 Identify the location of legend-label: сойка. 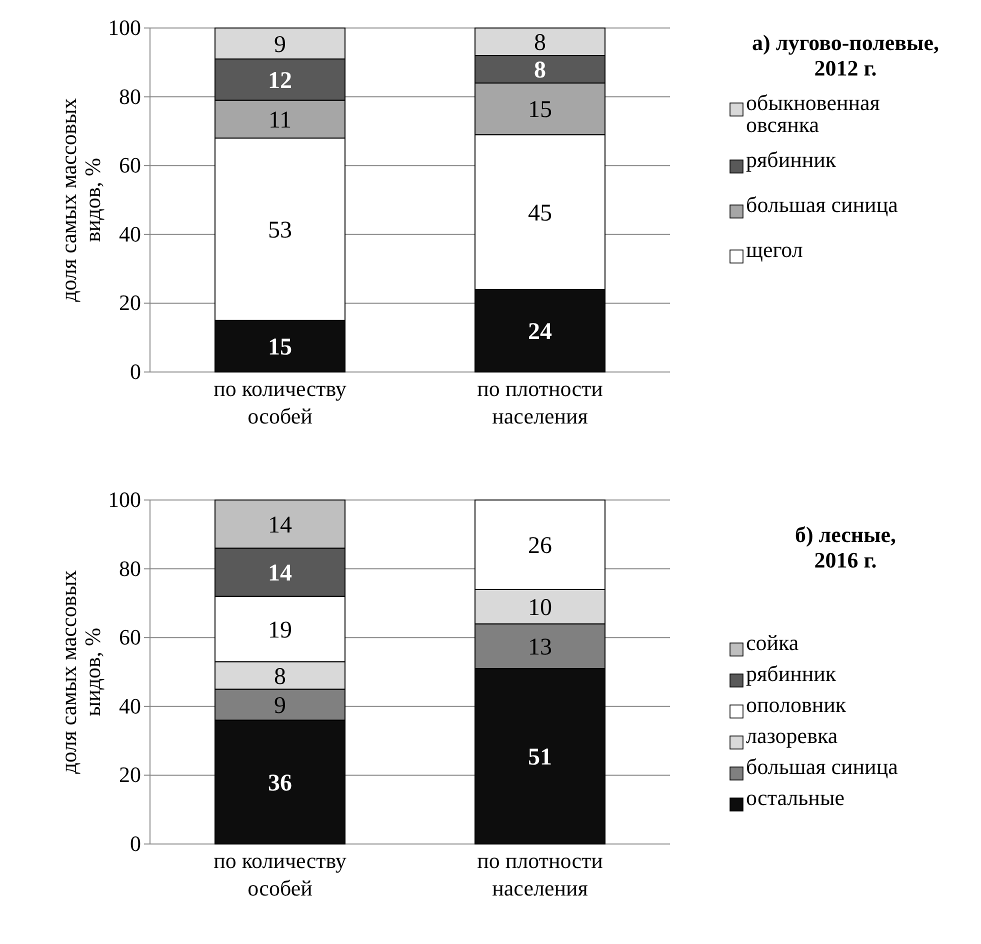
(772, 642).